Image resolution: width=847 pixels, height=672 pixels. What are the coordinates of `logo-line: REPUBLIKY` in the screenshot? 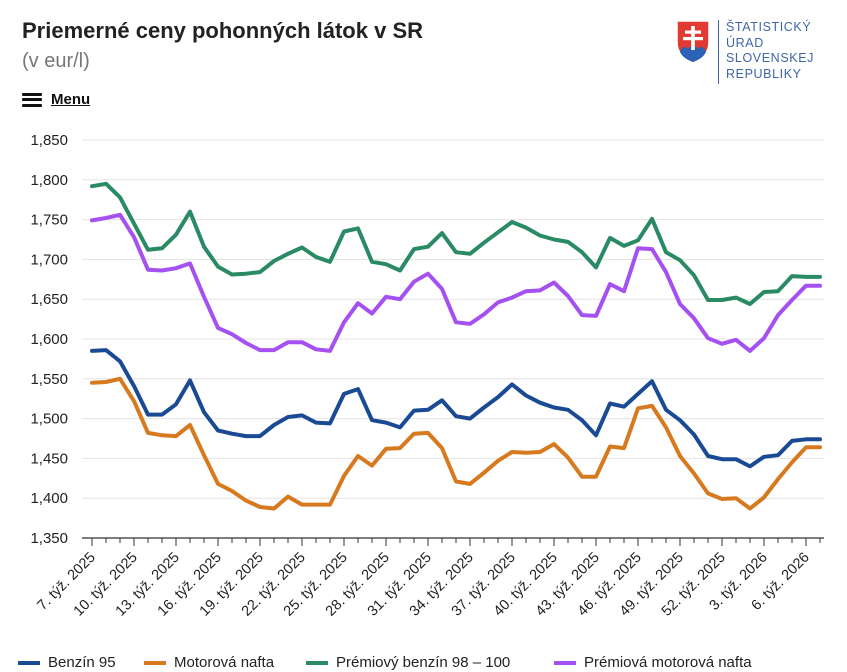 It's located at (764, 73).